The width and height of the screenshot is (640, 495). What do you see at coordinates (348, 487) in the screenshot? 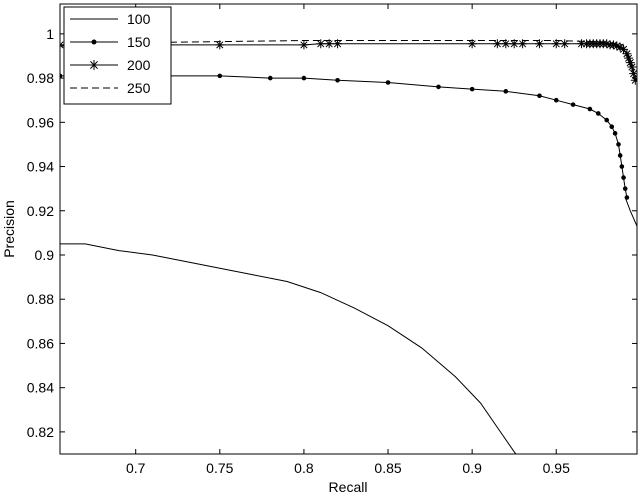
I see `x-axis-title: Recall` at bounding box center [348, 487].